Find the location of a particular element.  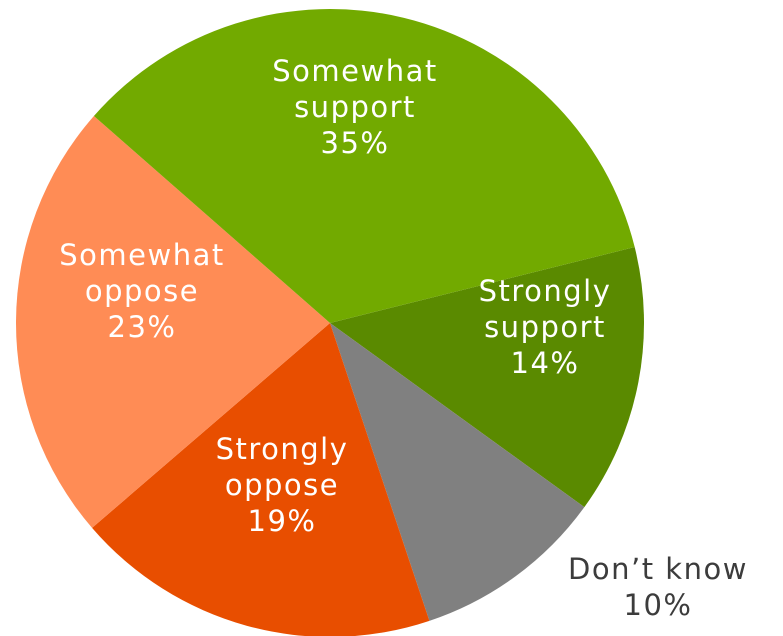

data-label-value: 10% is located at coordinates (658, 605).